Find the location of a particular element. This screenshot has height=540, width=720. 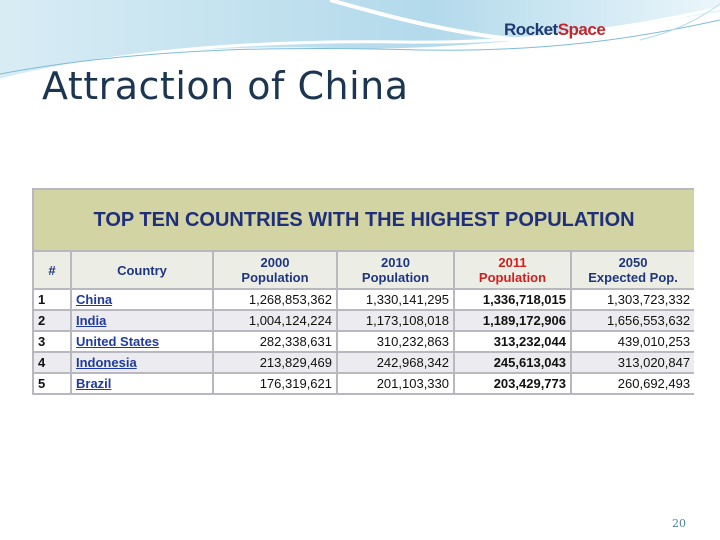

population-cell: 1,189,172,906 is located at coordinates (512, 320).